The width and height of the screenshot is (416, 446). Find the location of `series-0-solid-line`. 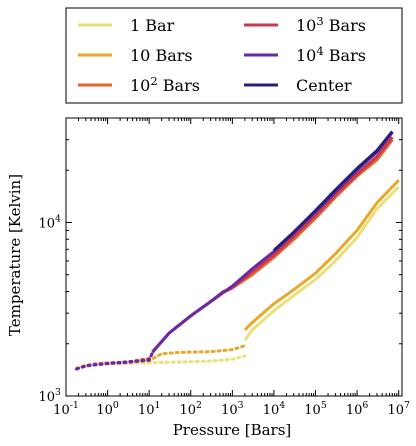

series-0-solid-line is located at coordinates (321, 263).